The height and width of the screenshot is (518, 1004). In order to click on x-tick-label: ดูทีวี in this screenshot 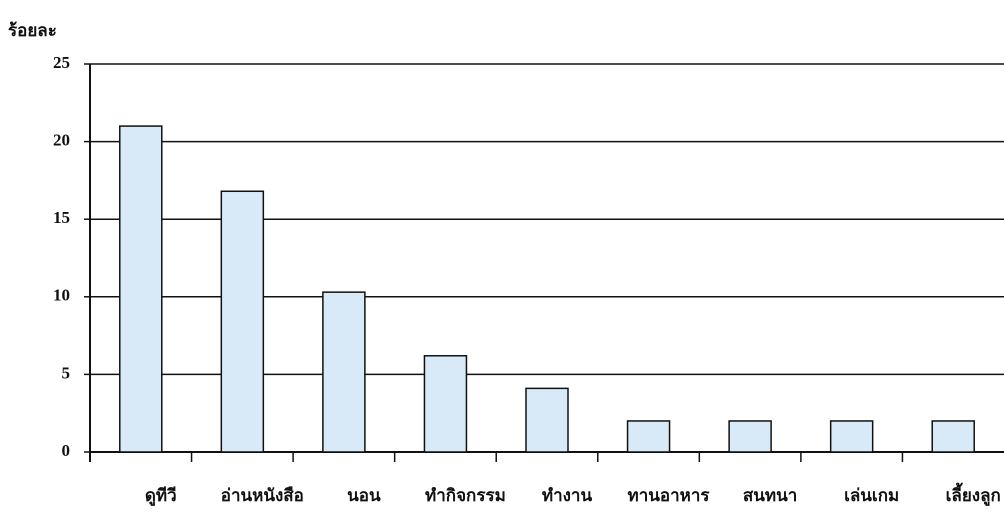, I will do `click(161, 496)`.